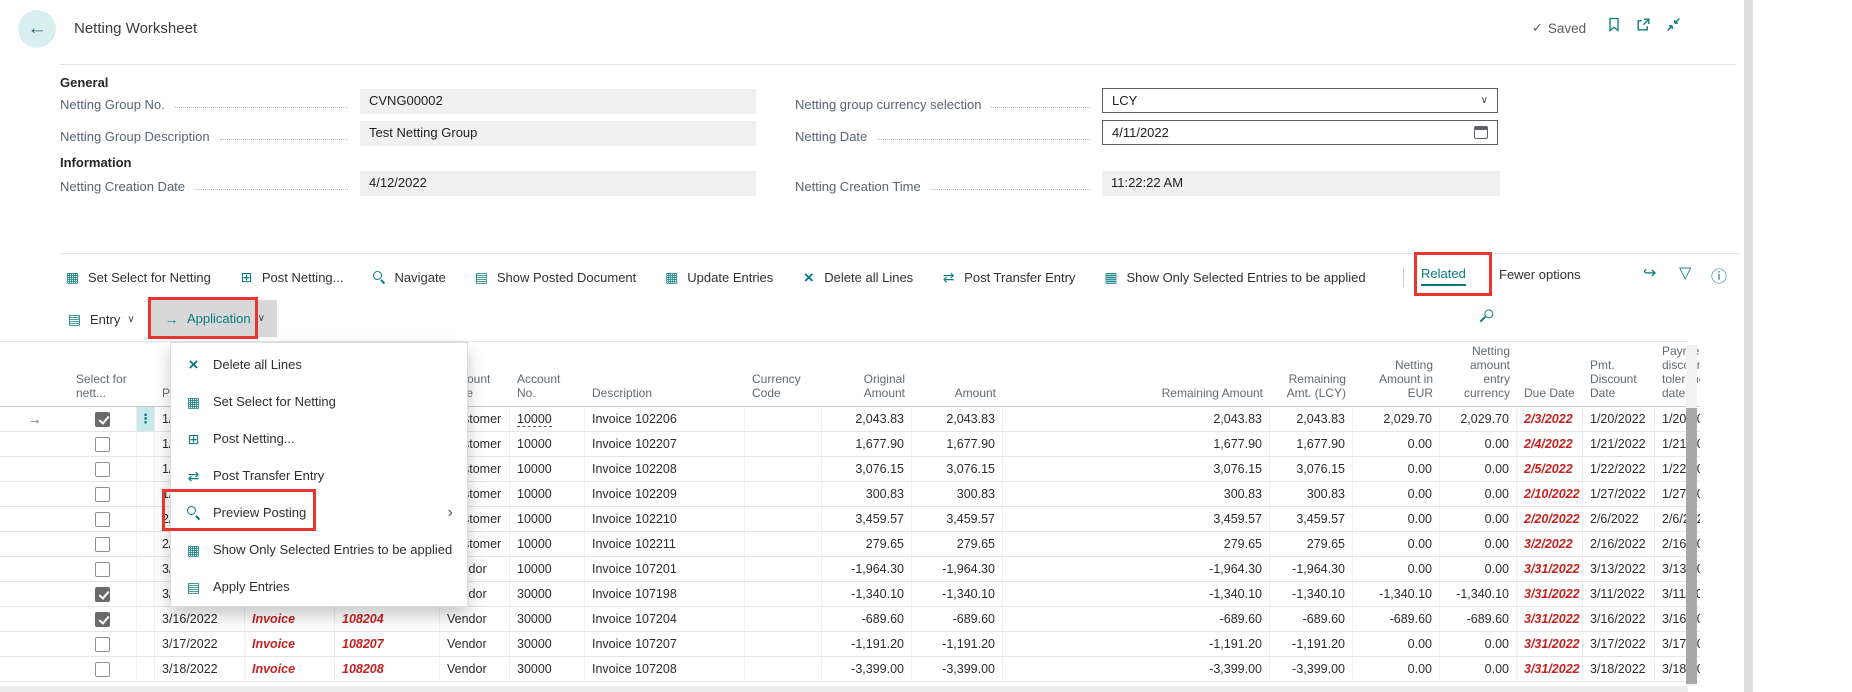  I want to click on menu-item: Delete all Lines, so click(319, 364).